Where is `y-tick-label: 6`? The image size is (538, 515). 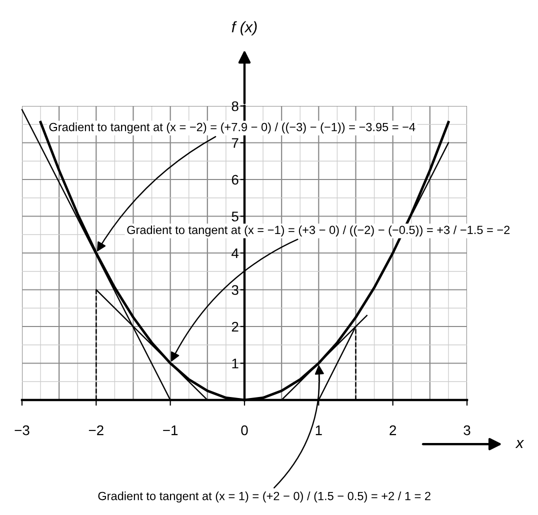
y-tick-label: 6 is located at coordinates (235, 179).